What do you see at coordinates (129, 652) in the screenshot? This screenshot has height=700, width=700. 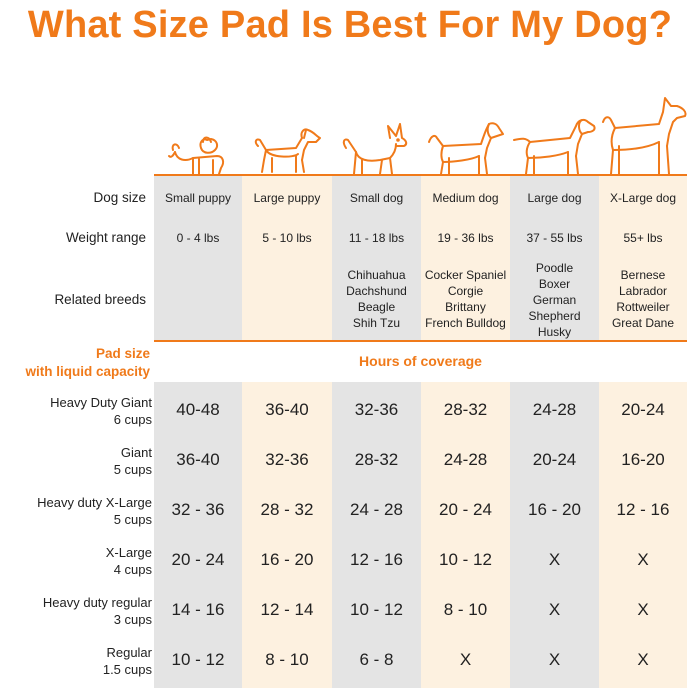 I see `pad-name: Regular` at bounding box center [129, 652].